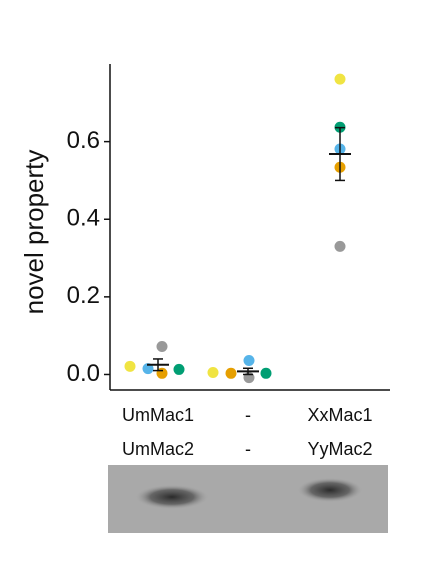 The width and height of the screenshot is (433, 562). Describe the element at coordinates (339, 449) in the screenshot. I see `x-tick-label: YyMac2` at that location.